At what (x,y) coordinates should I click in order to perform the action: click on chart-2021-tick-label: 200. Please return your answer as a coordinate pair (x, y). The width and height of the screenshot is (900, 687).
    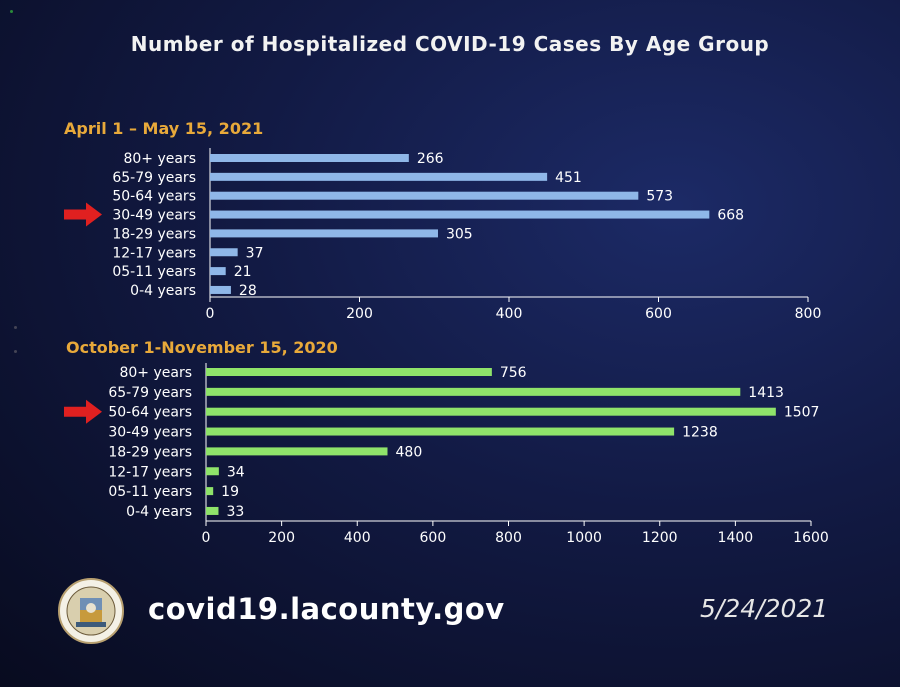
    Looking at the image, I should click on (359, 314).